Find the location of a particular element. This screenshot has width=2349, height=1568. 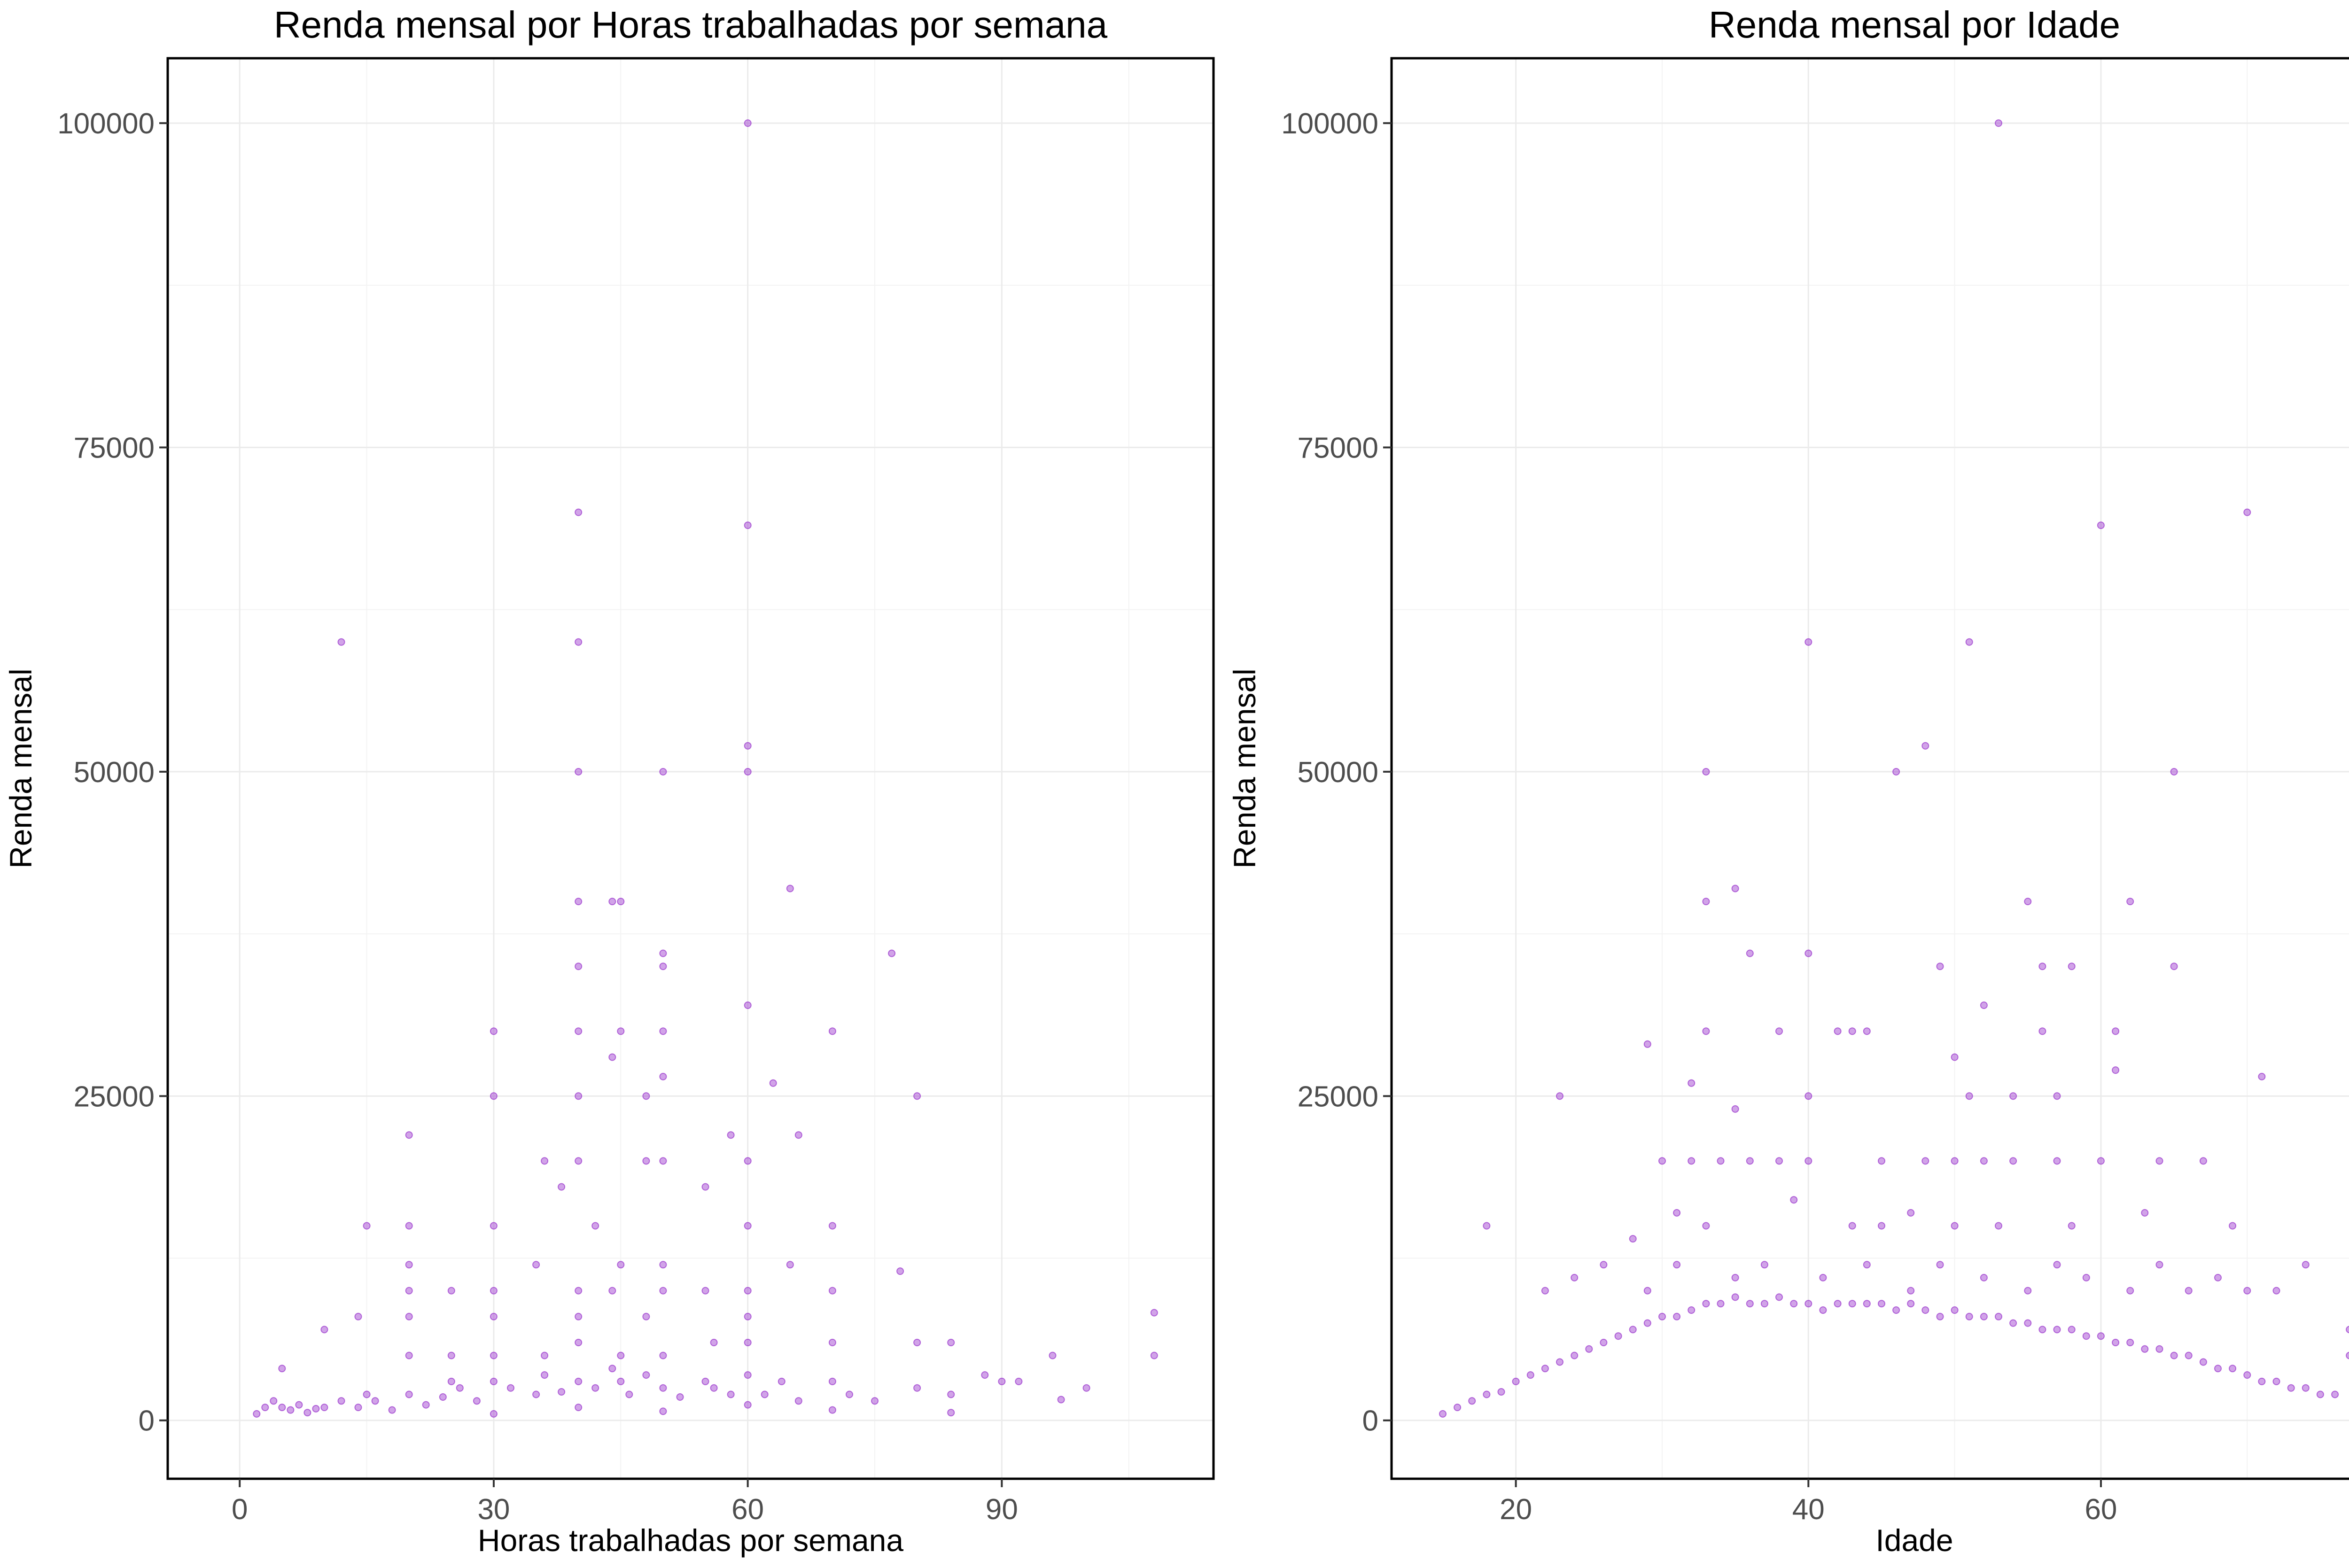

y-tick-label: 75000 is located at coordinates (1338, 448).